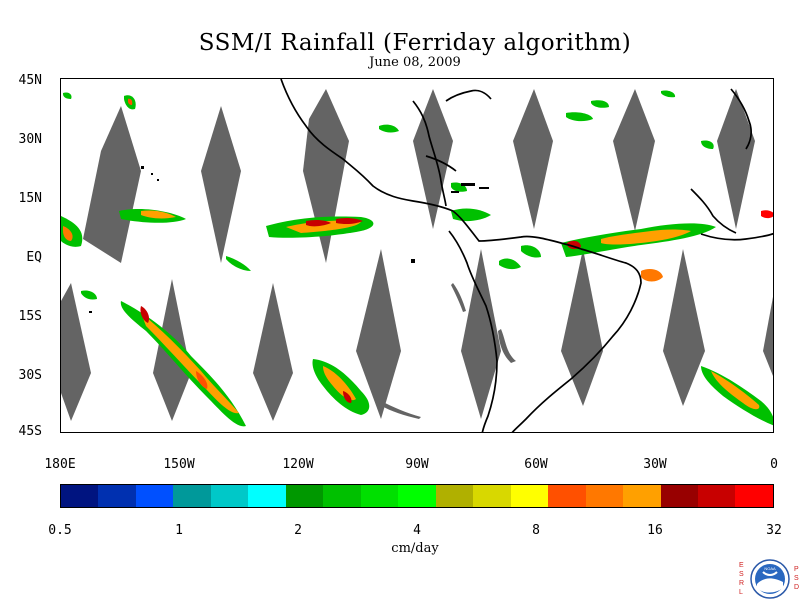 The width and height of the screenshot is (800, 600). What do you see at coordinates (536, 464) in the screenshot?
I see `lon-label-60w: 60W` at bounding box center [536, 464].